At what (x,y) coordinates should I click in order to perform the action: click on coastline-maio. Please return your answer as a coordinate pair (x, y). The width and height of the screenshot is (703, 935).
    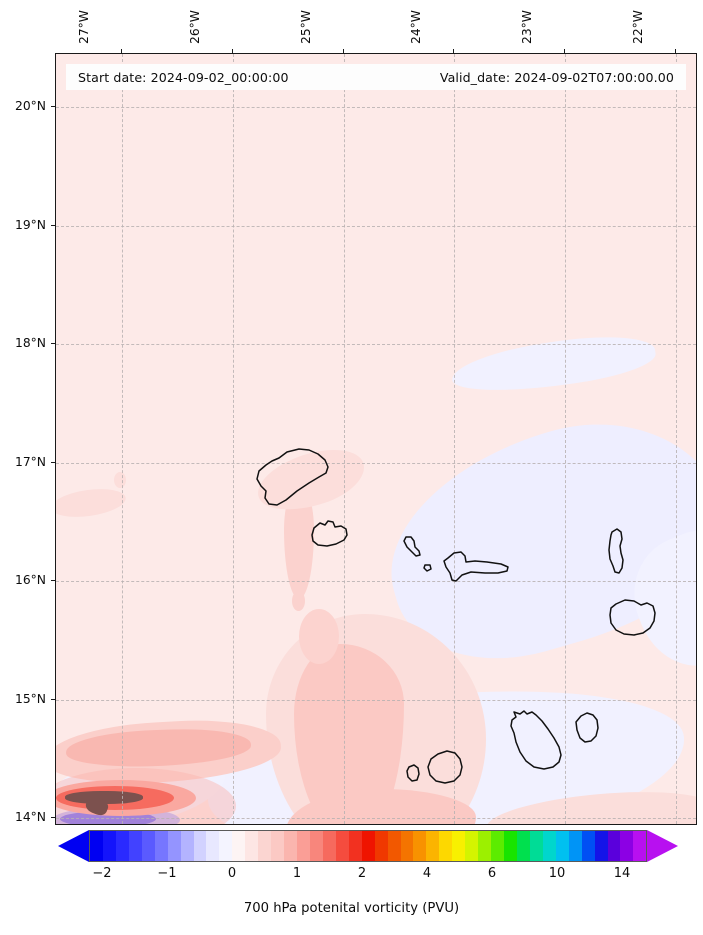
    Looking at the image, I should click on (587, 727).